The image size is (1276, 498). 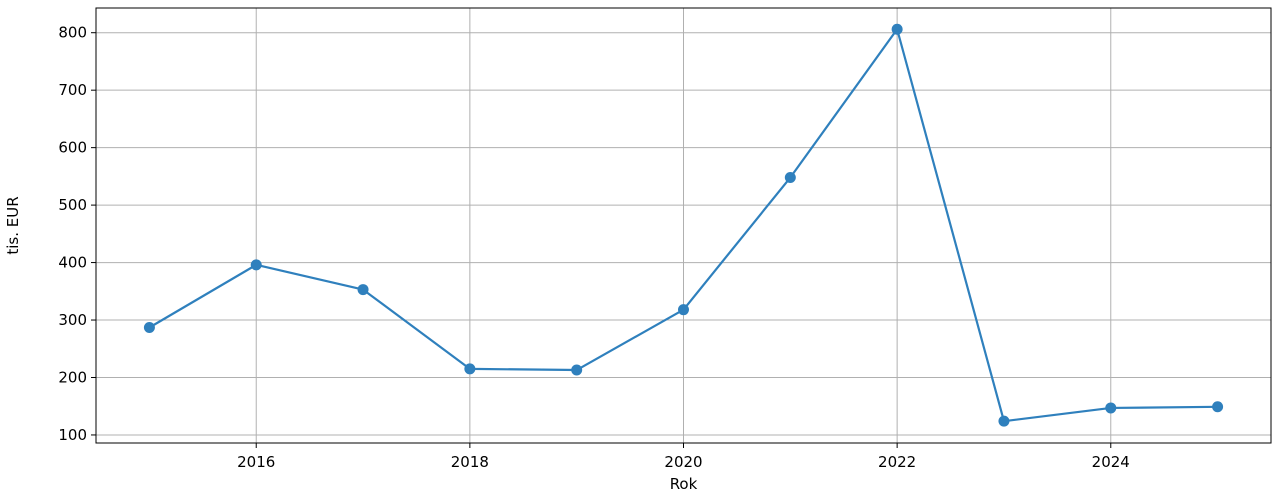 I want to click on x-tick-label: 2018, so click(x=470, y=462).